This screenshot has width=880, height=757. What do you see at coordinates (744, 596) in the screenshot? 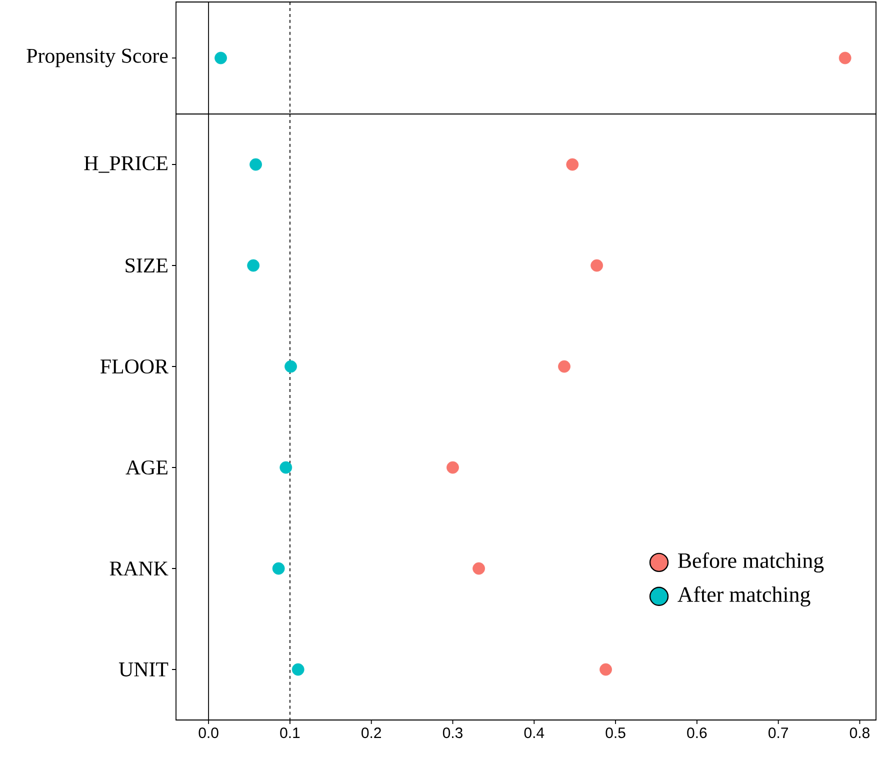
I see `legend-label: After matching` at bounding box center [744, 596].